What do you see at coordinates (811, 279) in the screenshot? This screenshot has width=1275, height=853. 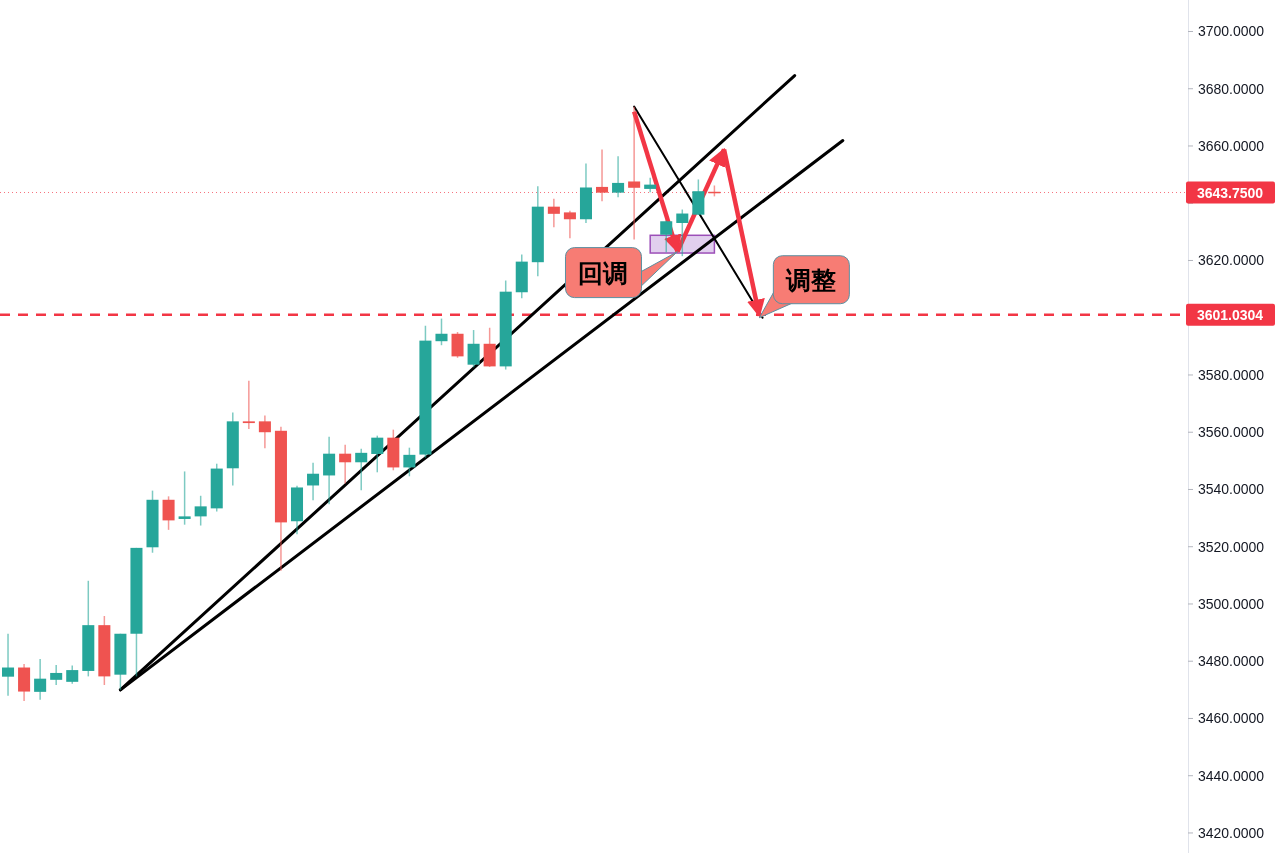 I see `annotation: 调整` at bounding box center [811, 279].